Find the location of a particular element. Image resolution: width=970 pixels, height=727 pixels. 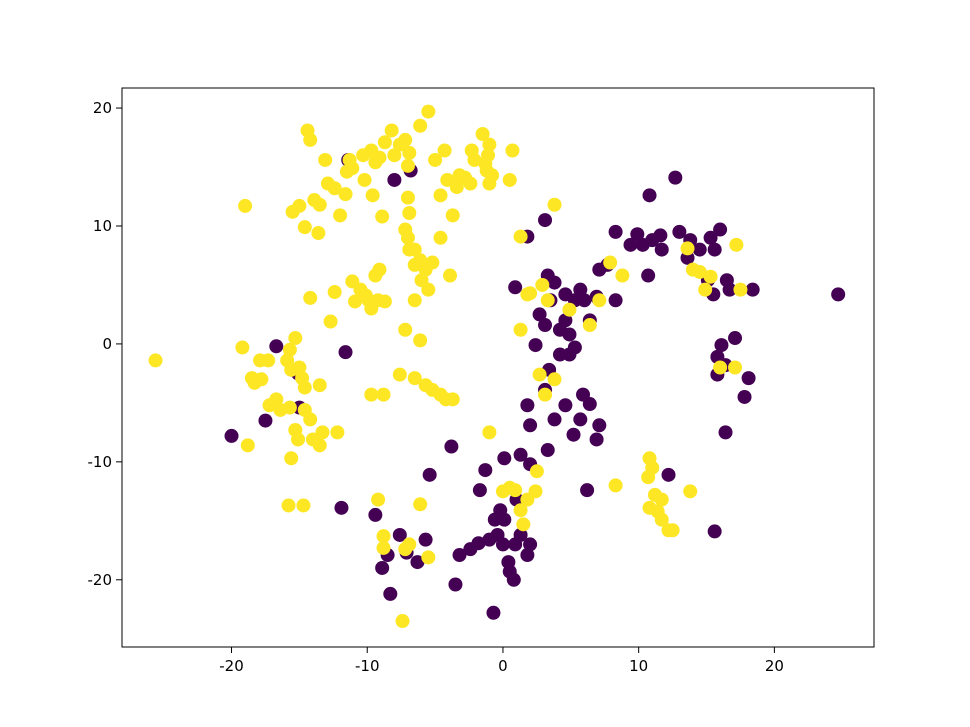

y-tick-label: -10 is located at coordinates (100, 462).